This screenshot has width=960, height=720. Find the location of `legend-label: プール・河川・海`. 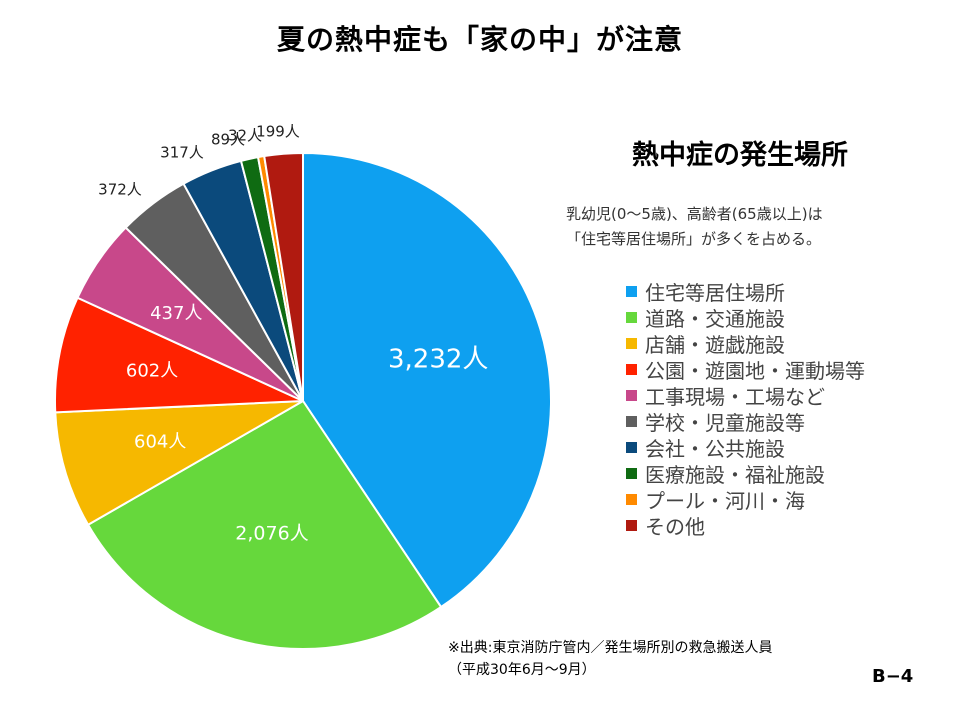

legend-label: プール・河川・海 is located at coordinates (725, 500).